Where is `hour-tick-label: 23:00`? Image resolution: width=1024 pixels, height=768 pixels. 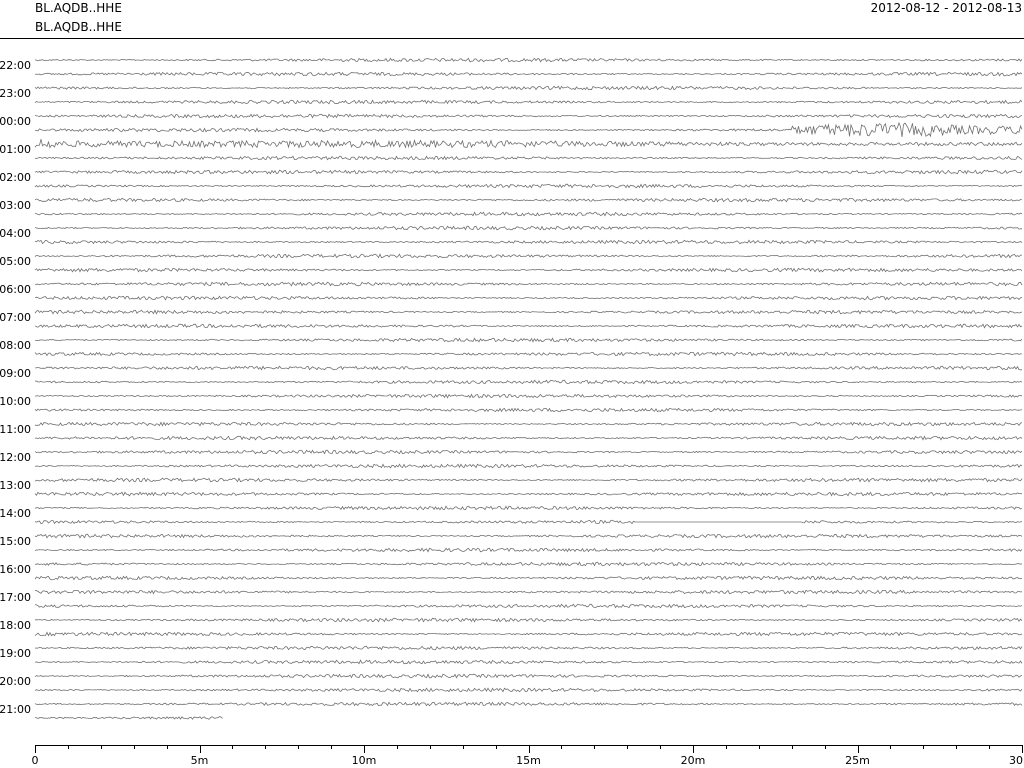
hour-tick-label: 23:00 is located at coordinates (15, 93).